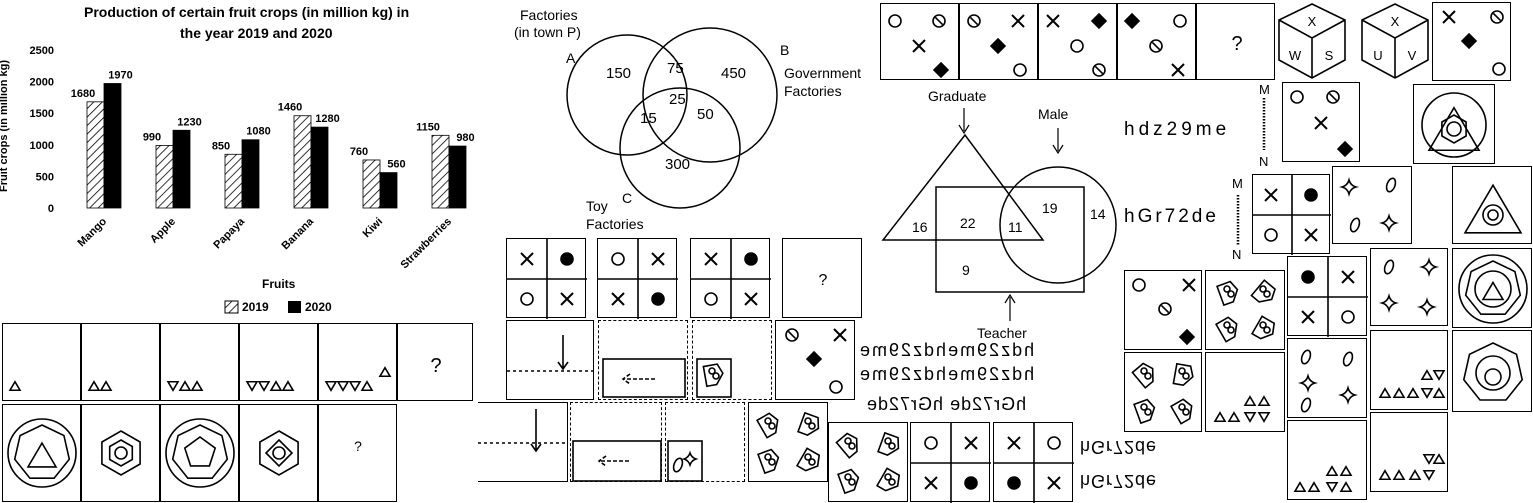  What do you see at coordinates (231, 307) in the screenshot?
I see `legend-swatch-2019` at bounding box center [231, 307].